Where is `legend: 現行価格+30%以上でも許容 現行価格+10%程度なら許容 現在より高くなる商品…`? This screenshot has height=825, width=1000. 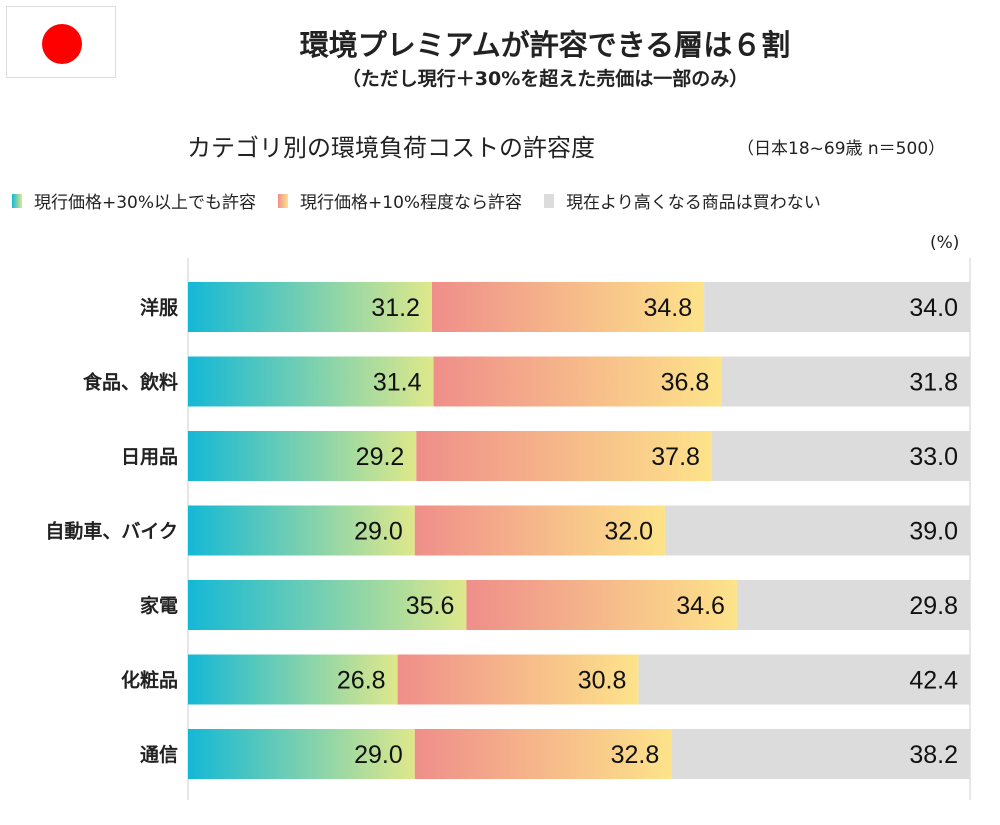
legend: 現行価格+30%以上でも許容 現行価格+10%程度なら許容 現在より高くなる商品… is located at coordinates (427, 200).